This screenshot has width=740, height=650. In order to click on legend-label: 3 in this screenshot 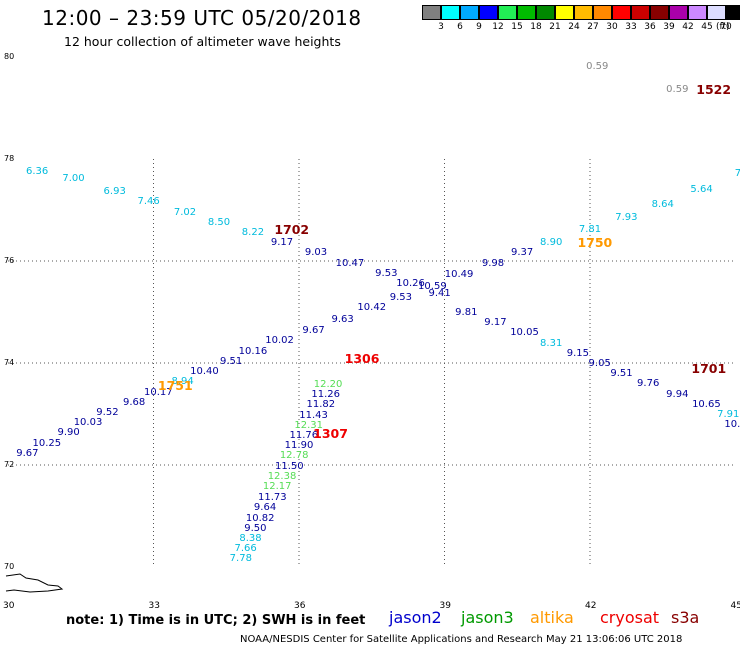, I will do `click(441, 27)`.